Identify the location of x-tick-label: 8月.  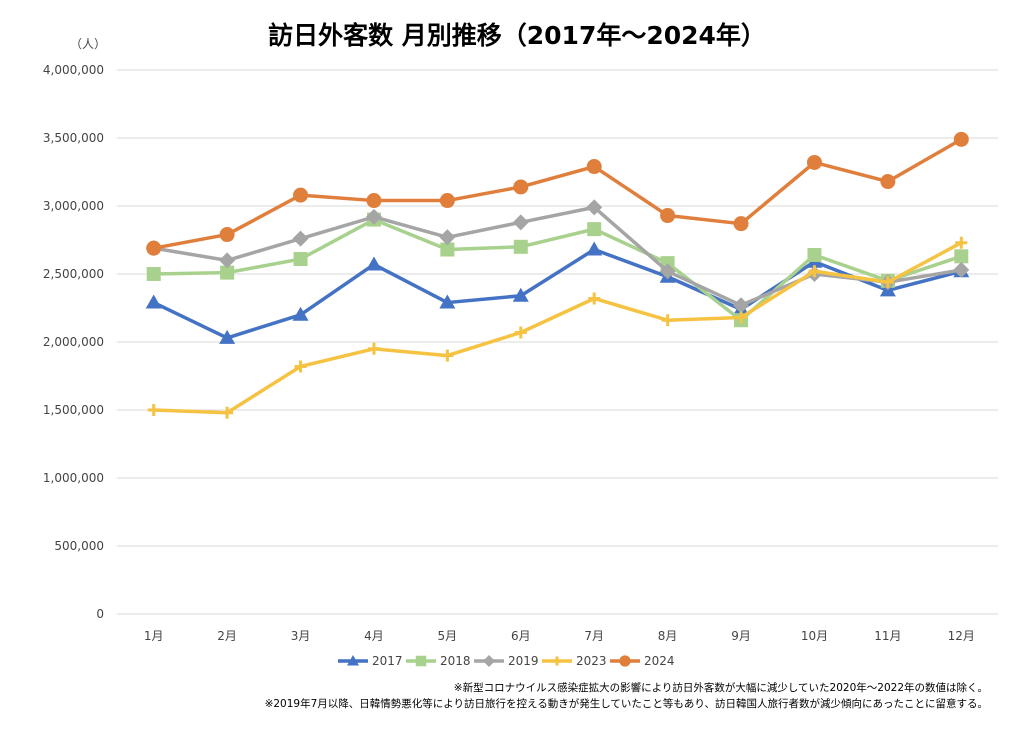
(668, 636).